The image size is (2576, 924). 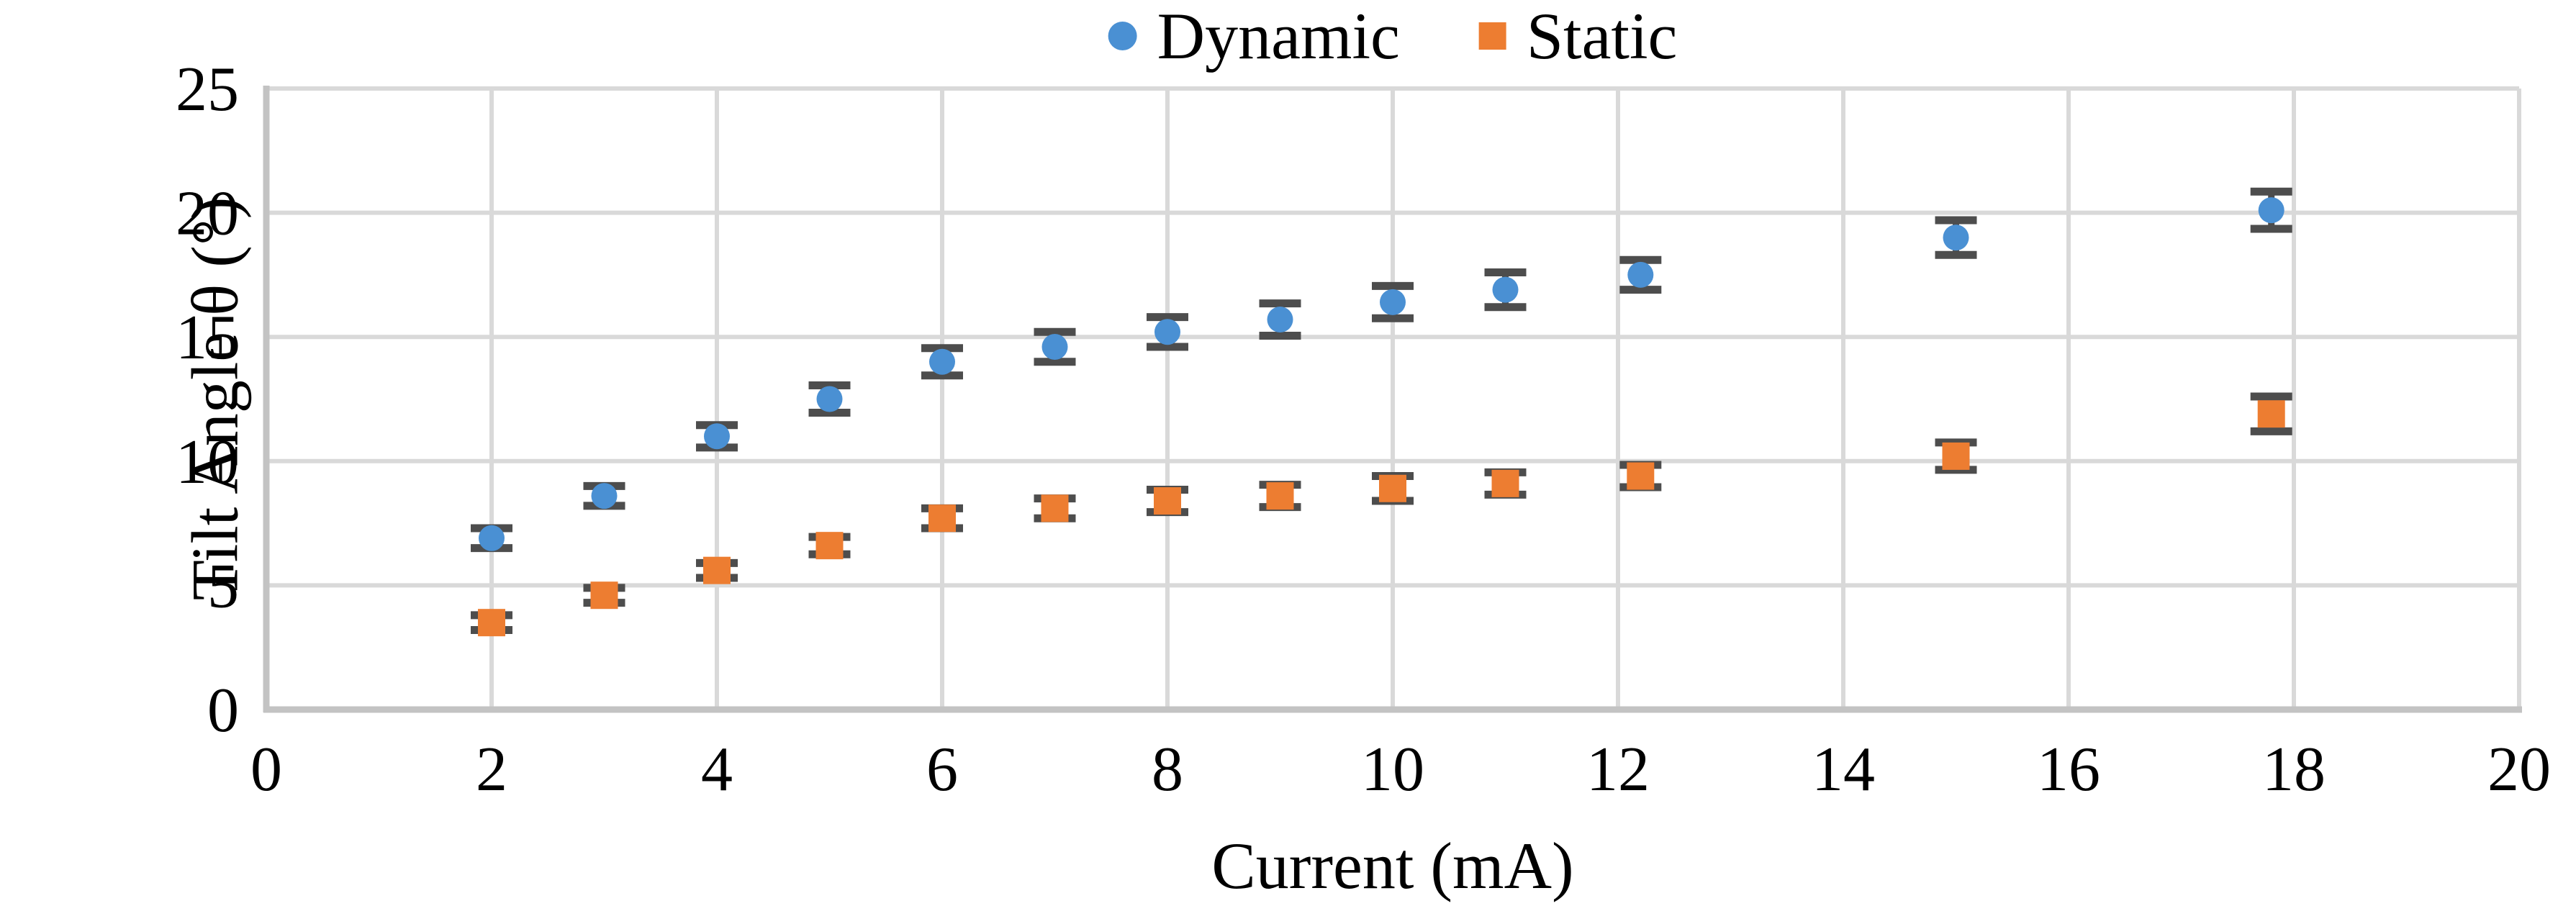 I want to click on dynamic-series-swatch-icon, so click(x=1122, y=36).